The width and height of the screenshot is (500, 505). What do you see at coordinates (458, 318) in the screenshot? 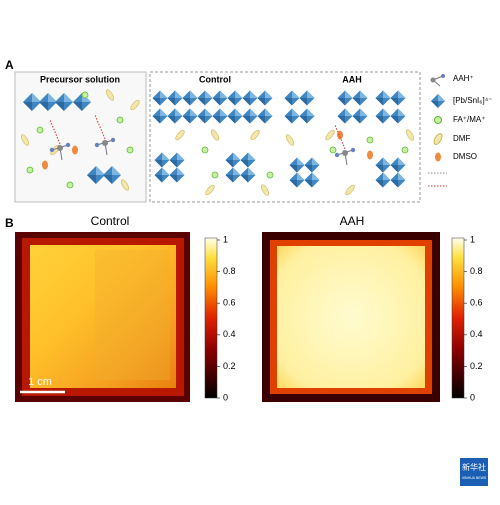
I see `colorbar` at bounding box center [458, 318].